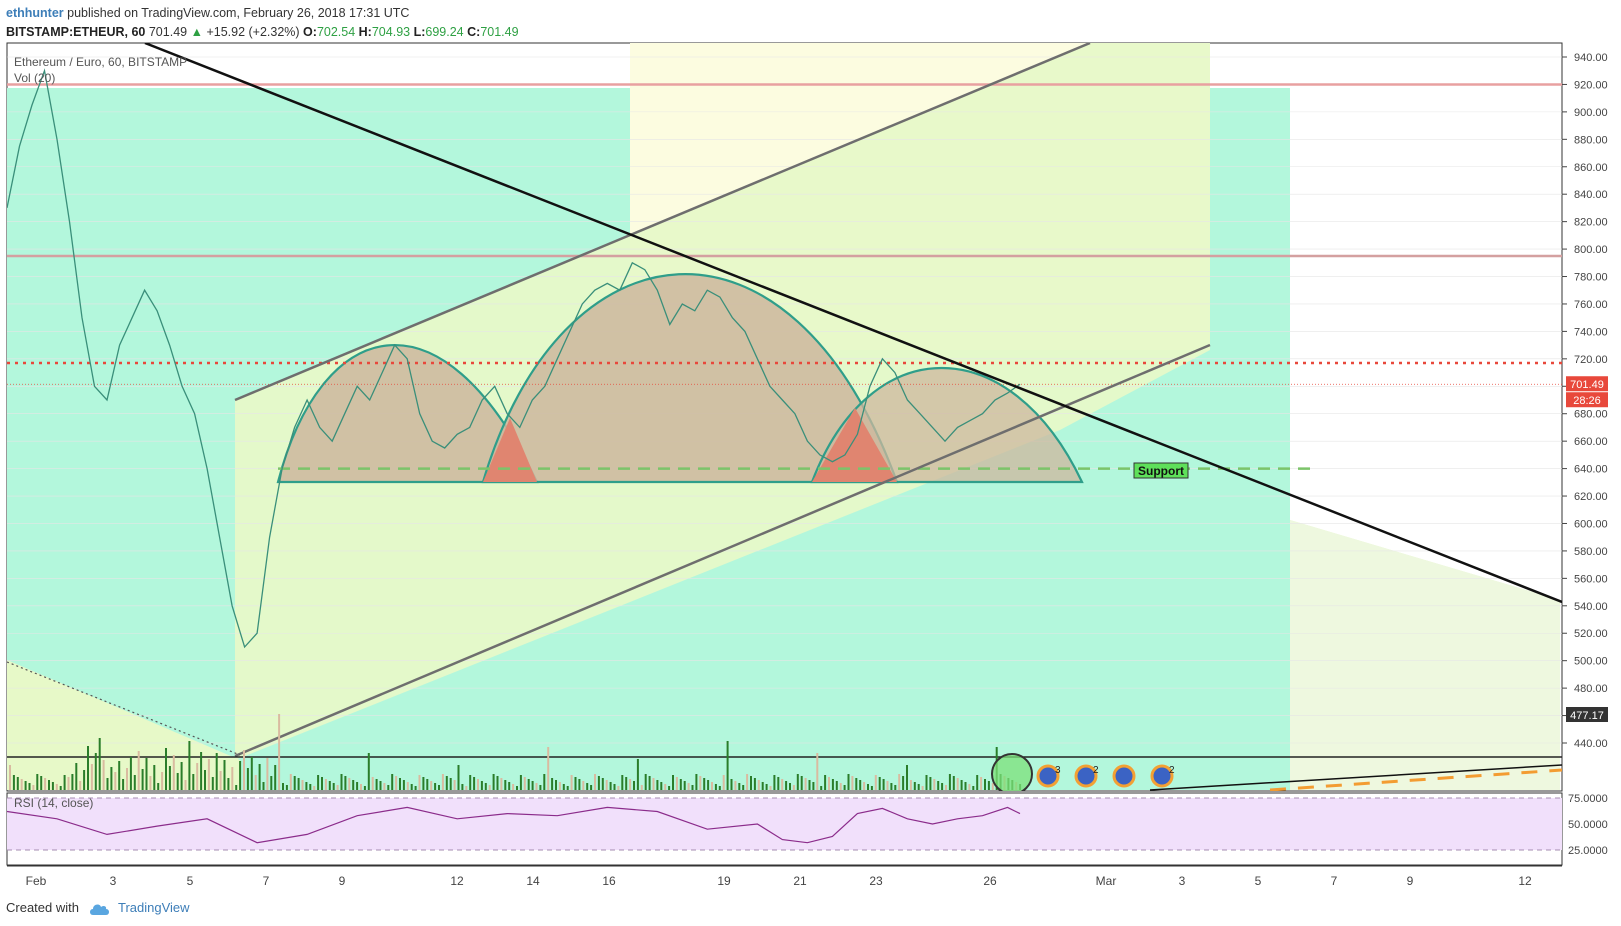 The image size is (1621, 926). I want to click on time-tick-label: 23, so click(876, 881).